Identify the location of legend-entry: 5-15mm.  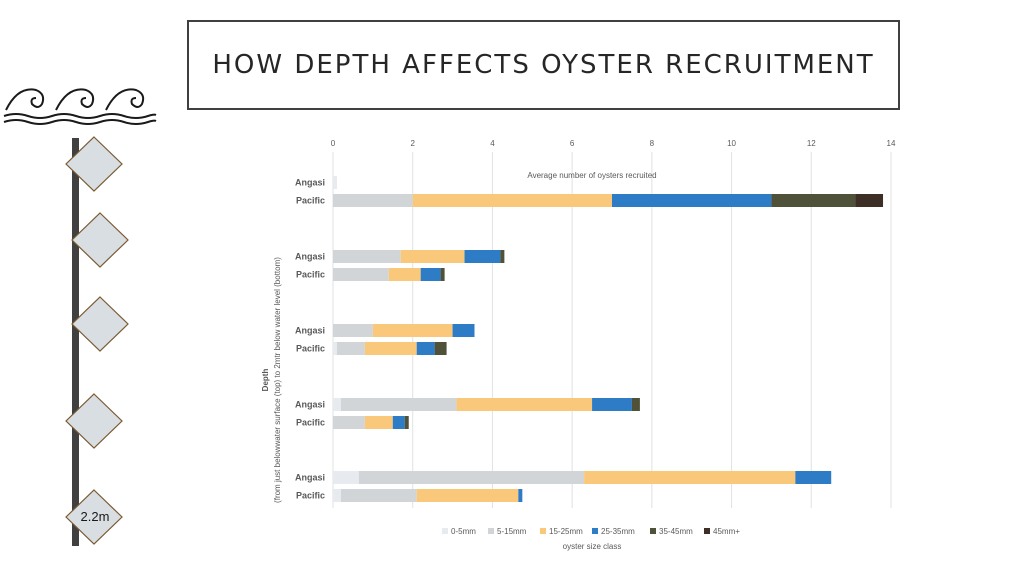
(512, 531).